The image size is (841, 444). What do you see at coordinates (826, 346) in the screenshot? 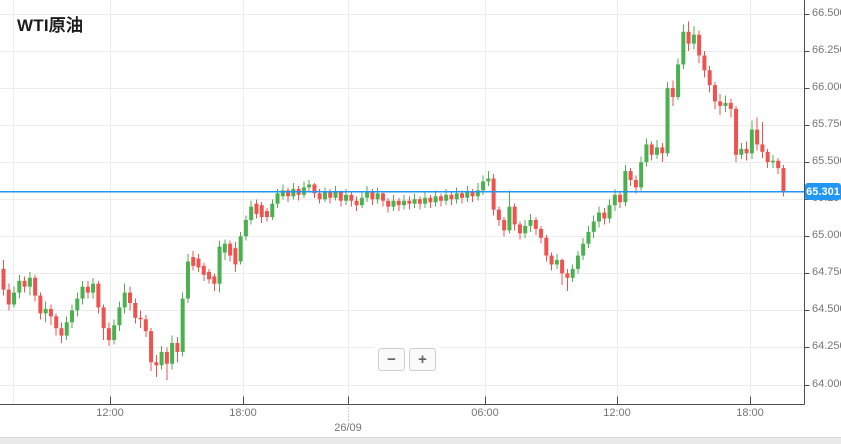
I see `y-axis-label: 64.250` at bounding box center [826, 346].